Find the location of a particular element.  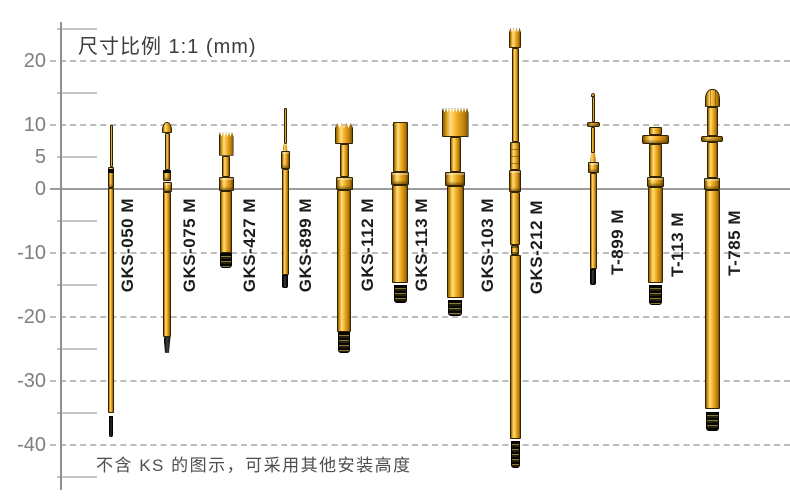

axis-line is located at coordinates (61, 256).